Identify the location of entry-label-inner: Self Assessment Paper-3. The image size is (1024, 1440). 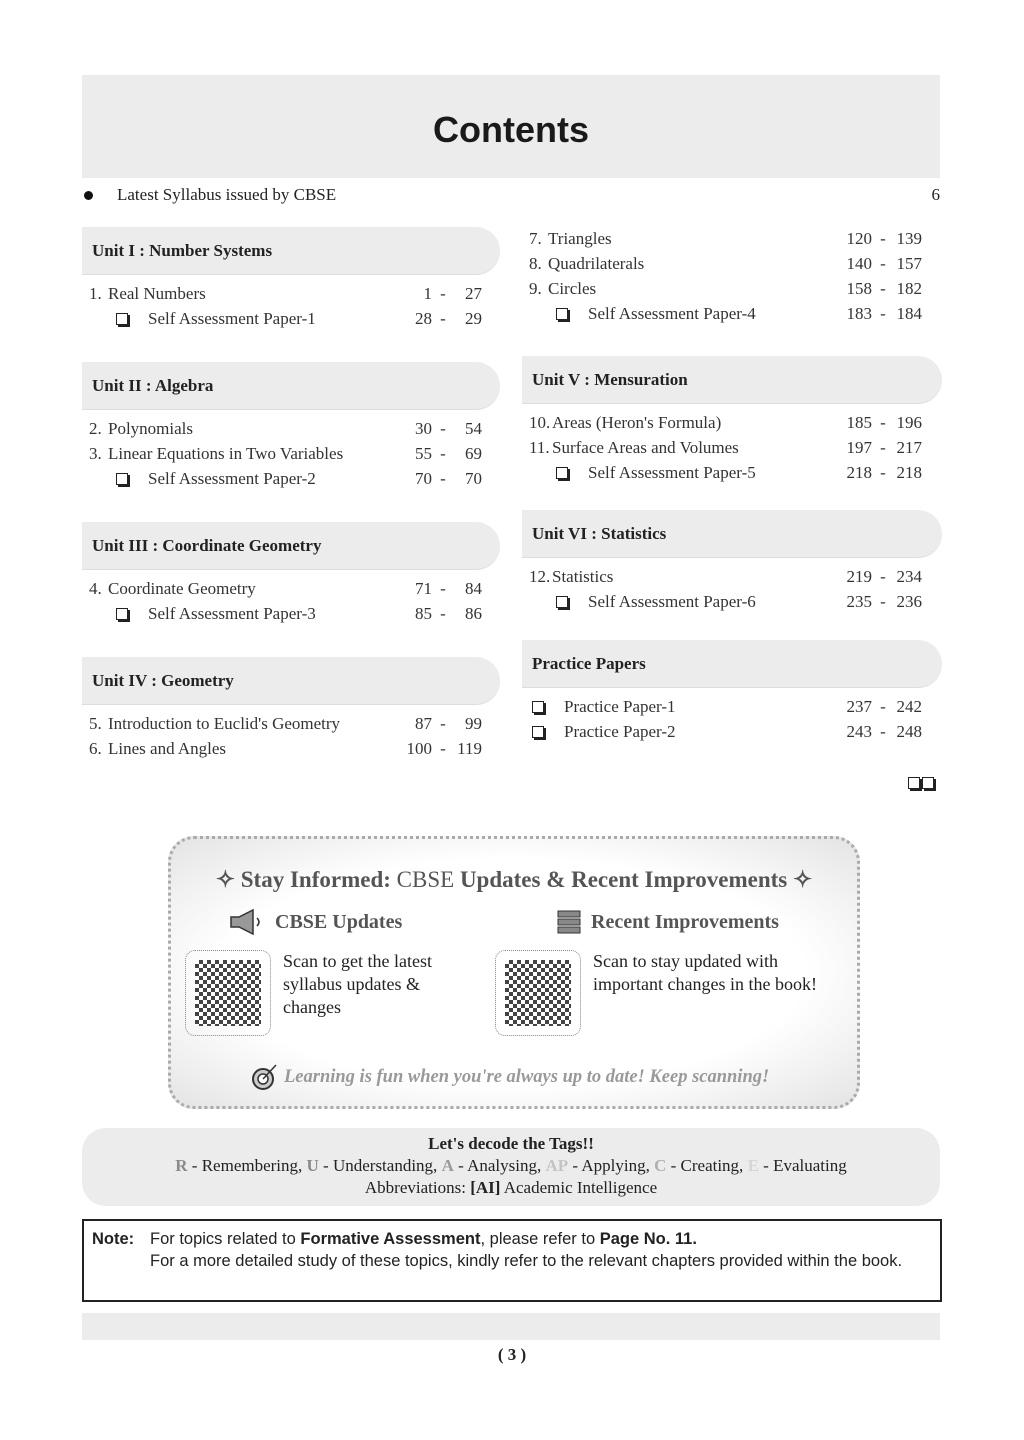
(199, 614).